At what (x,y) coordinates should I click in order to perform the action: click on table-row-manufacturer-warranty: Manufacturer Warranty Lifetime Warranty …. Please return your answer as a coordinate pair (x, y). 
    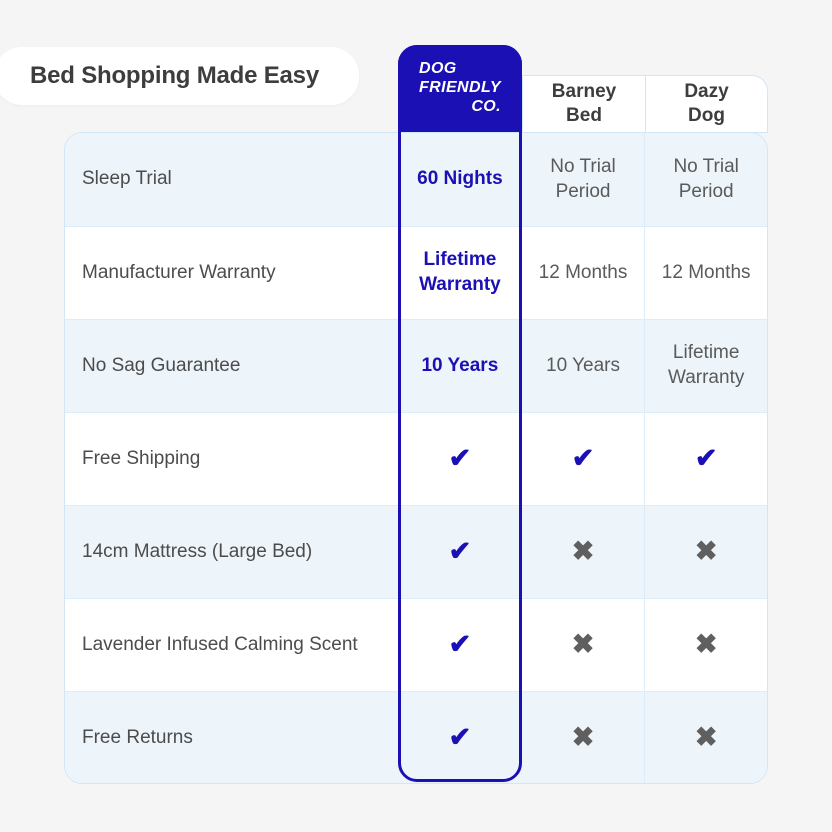
    Looking at the image, I should click on (416, 272).